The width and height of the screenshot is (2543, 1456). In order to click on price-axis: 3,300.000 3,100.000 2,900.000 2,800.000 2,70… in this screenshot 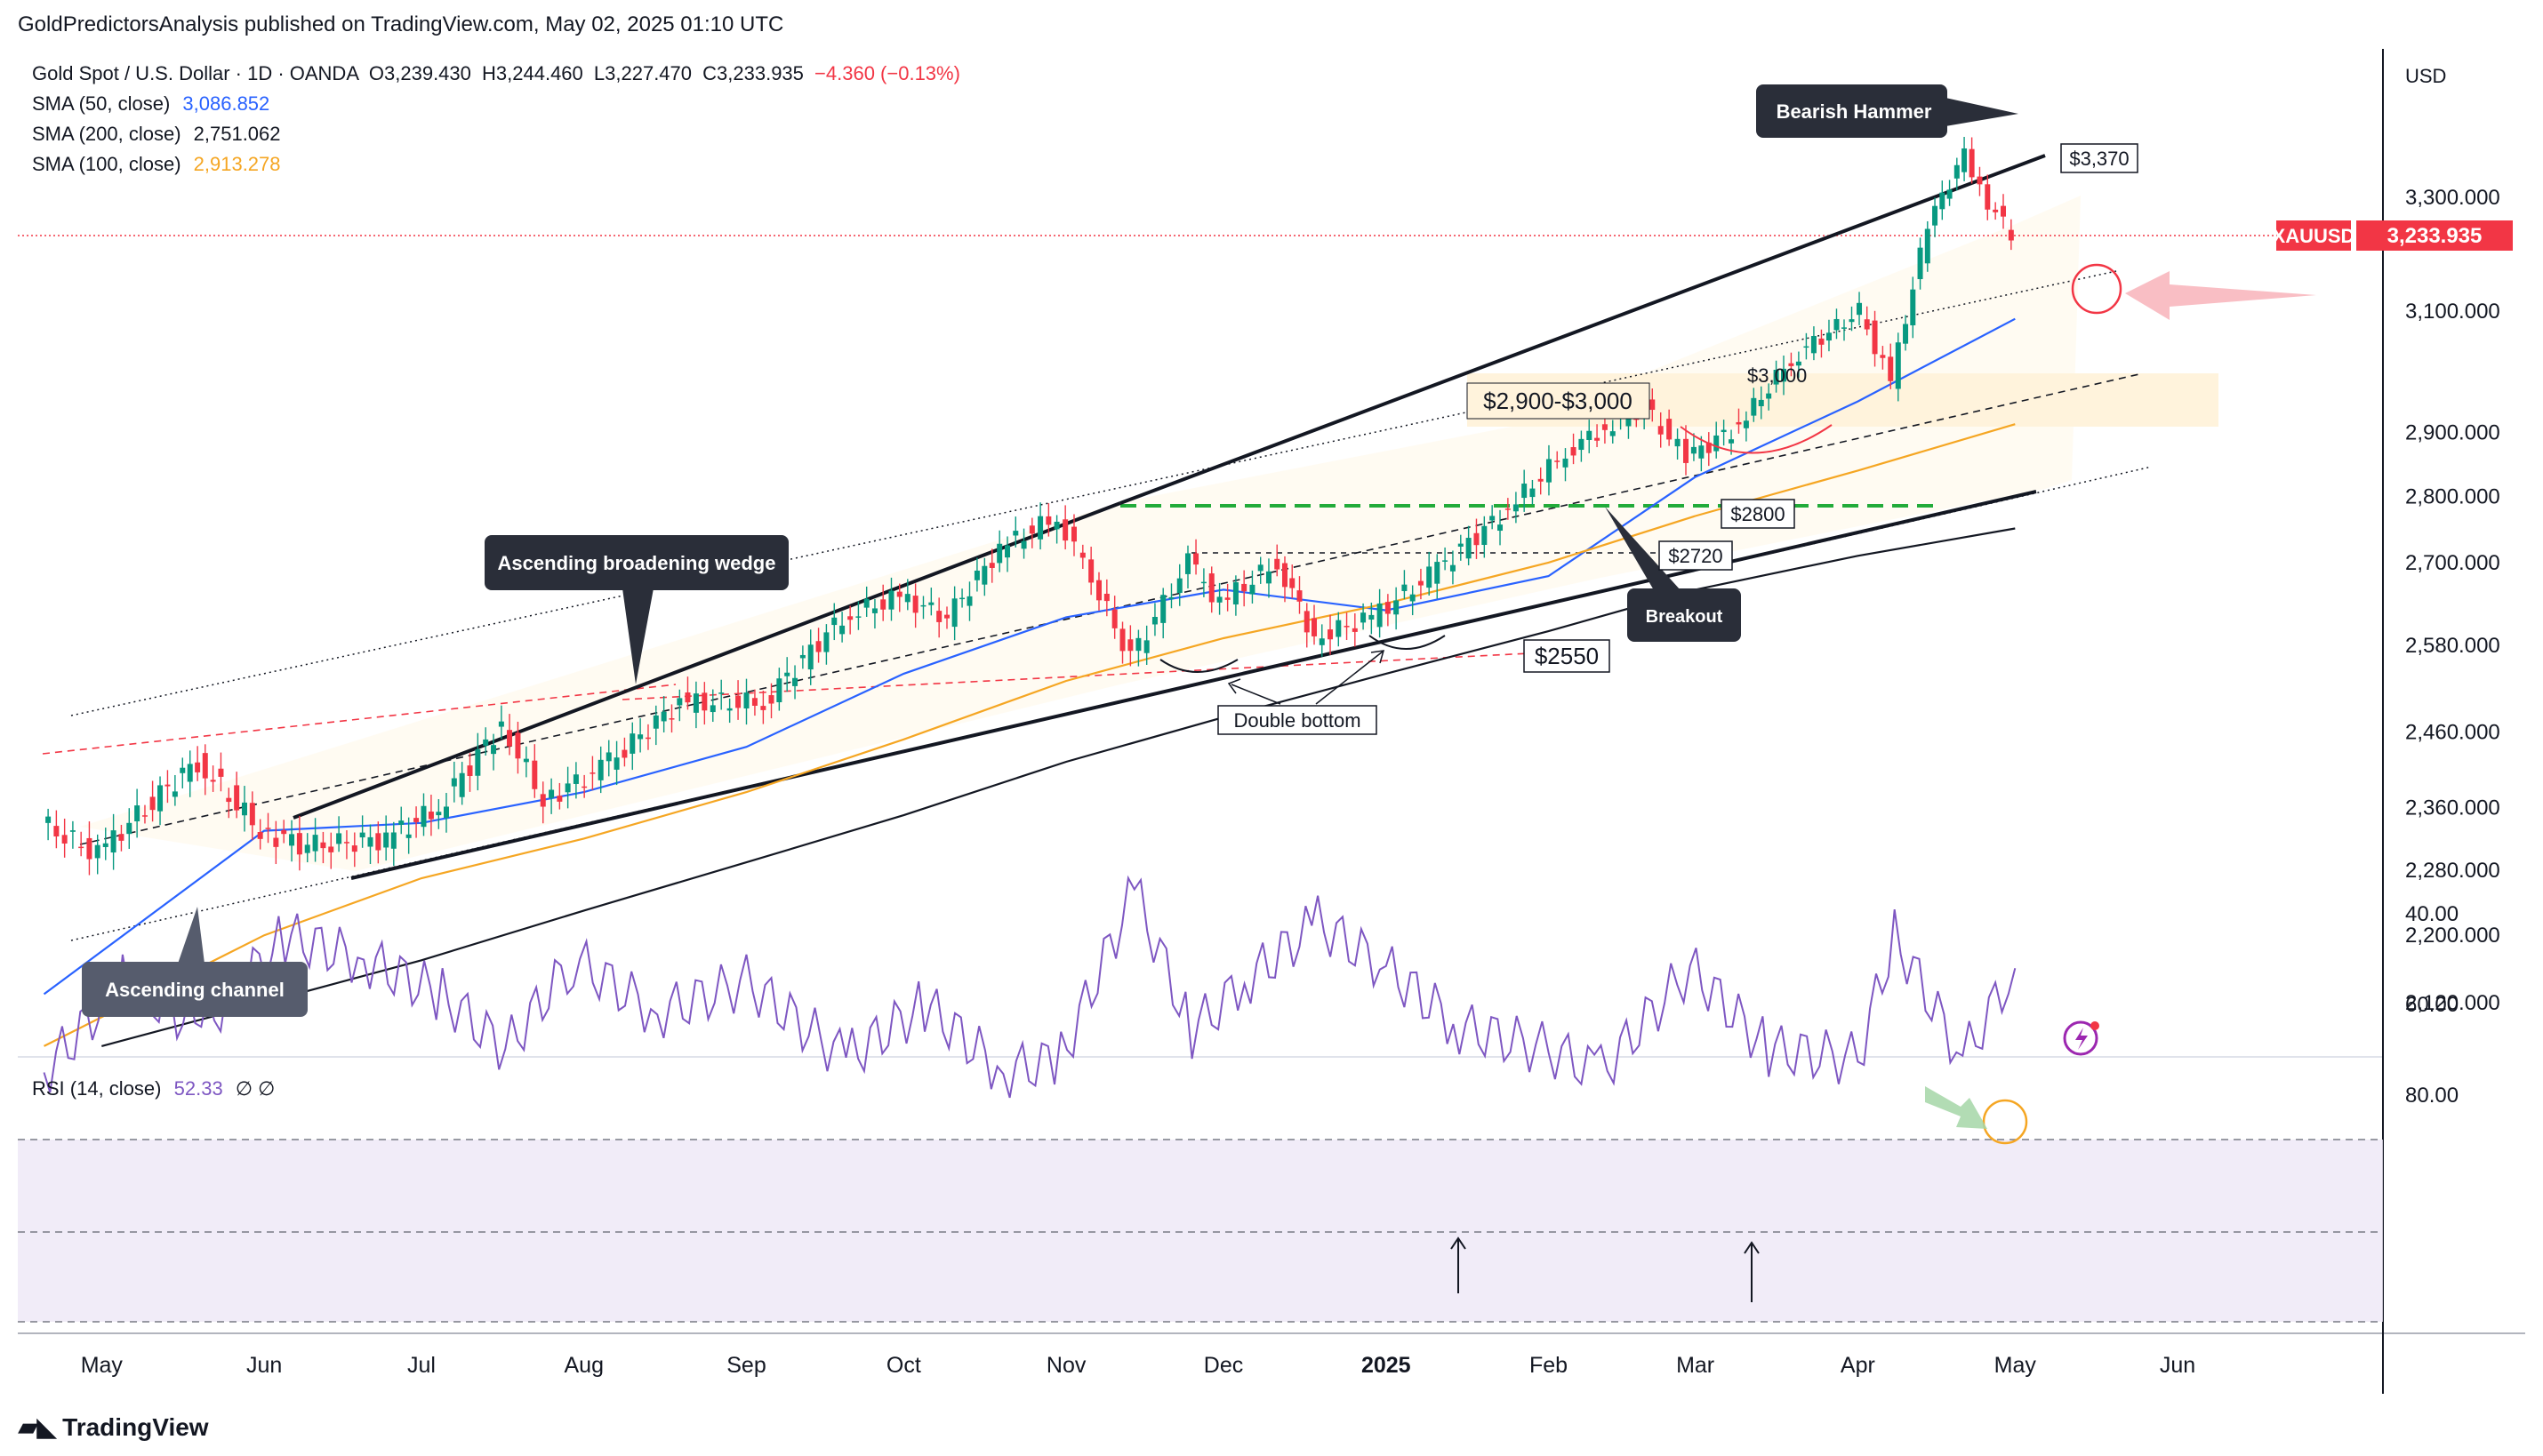, I will do `click(2452, 600)`.